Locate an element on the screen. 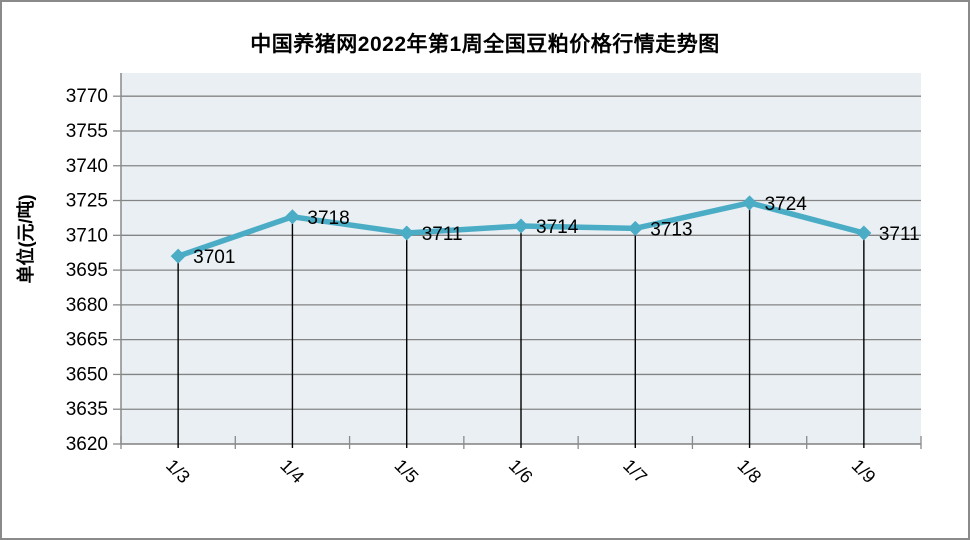 This screenshot has height=540, width=970. x-tick-label: 1/4 is located at coordinates (292, 471).